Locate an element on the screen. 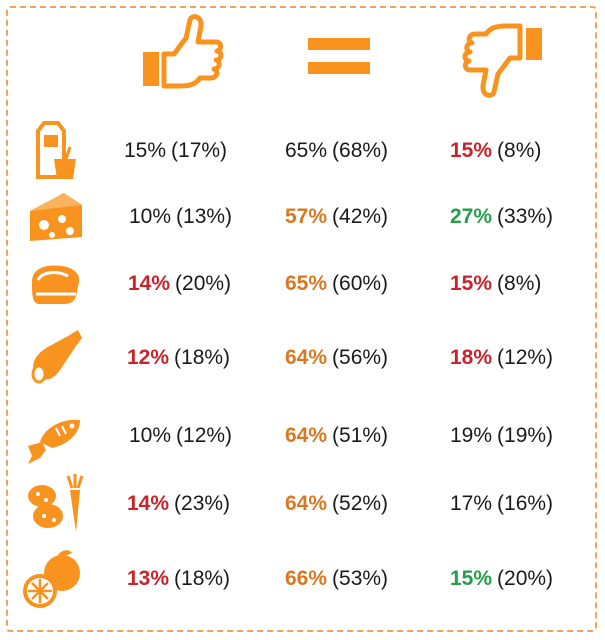 This screenshot has width=605, height=640. orange-fruit-icon is located at coordinates (51, 579).